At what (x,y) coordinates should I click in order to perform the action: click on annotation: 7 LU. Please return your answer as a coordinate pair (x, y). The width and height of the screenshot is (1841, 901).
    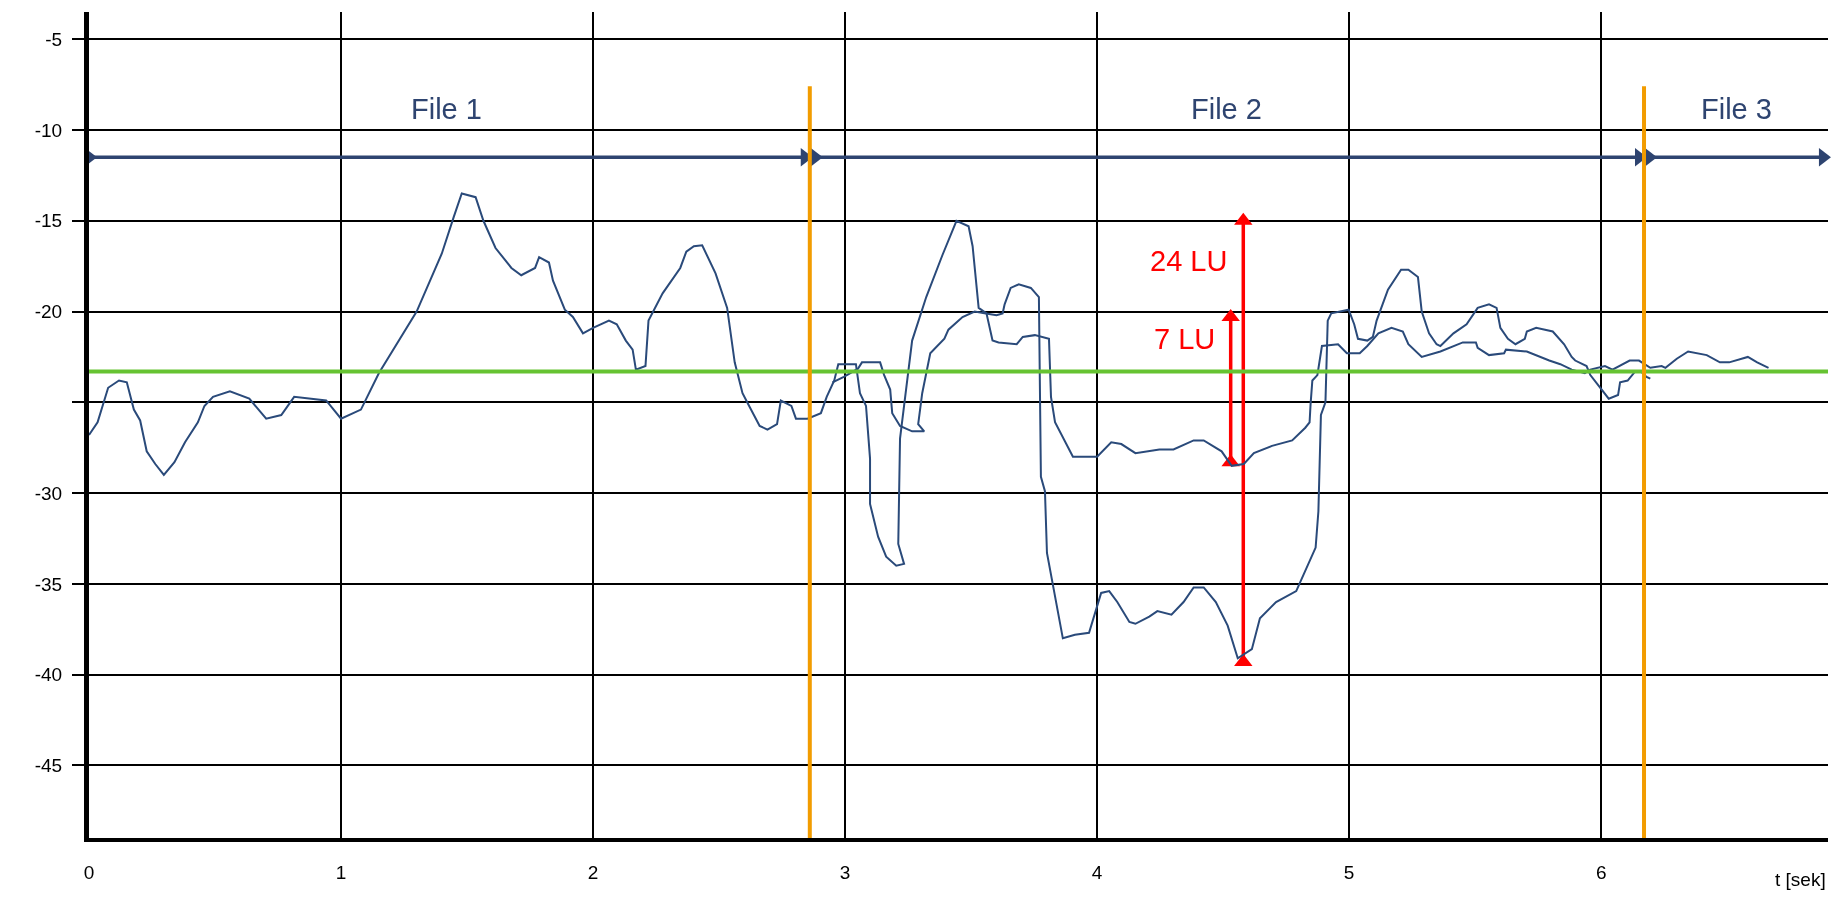
    Looking at the image, I should click on (1185, 339).